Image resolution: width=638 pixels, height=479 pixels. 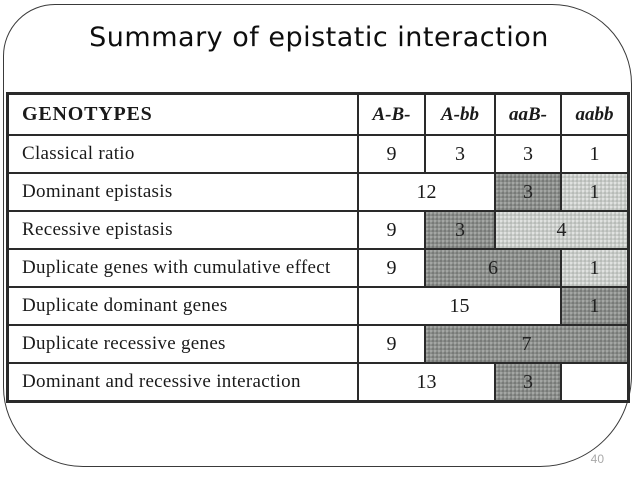 What do you see at coordinates (183, 154) in the screenshot?
I see `row-label: Classical ratio` at bounding box center [183, 154].